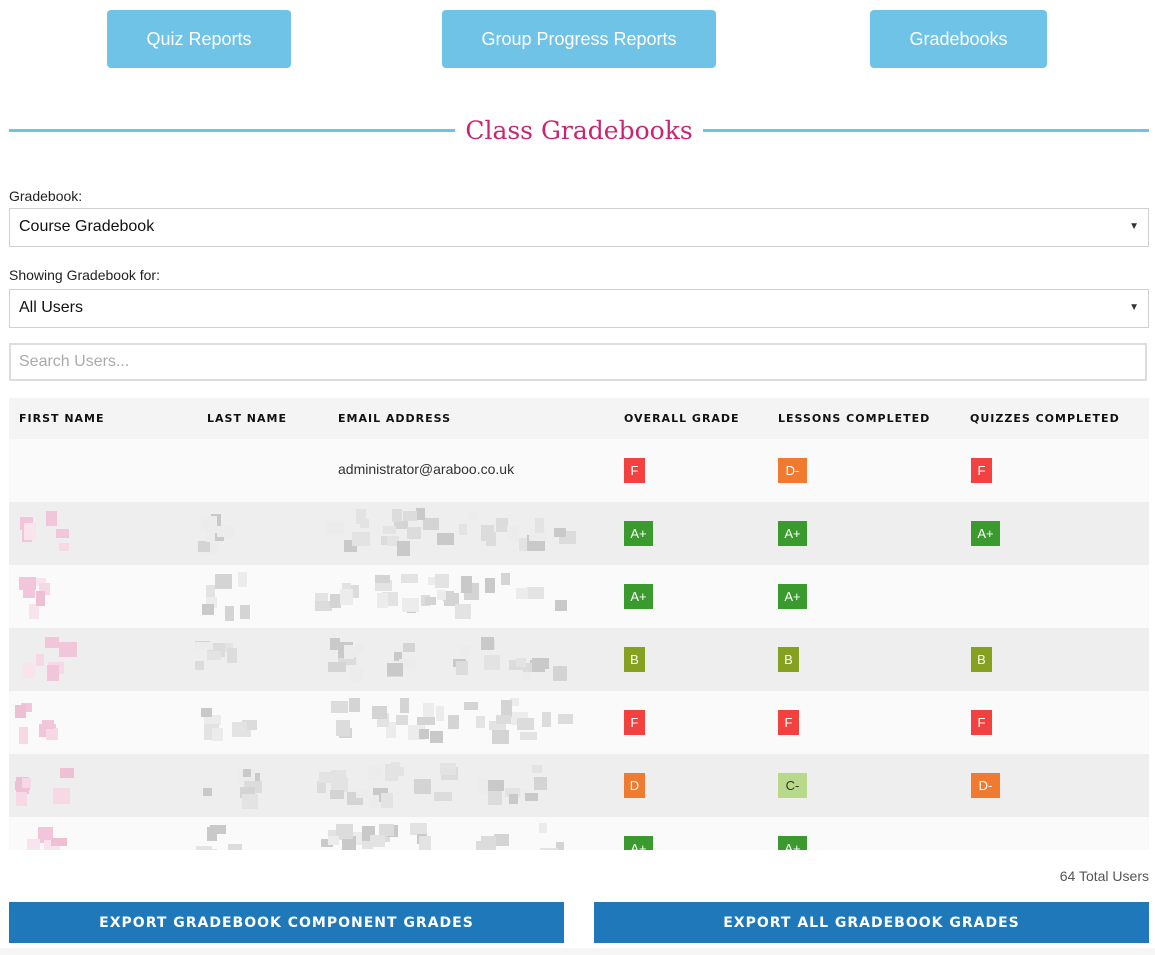  I want to click on header-first-name: FIRST NAME, so click(62, 418).